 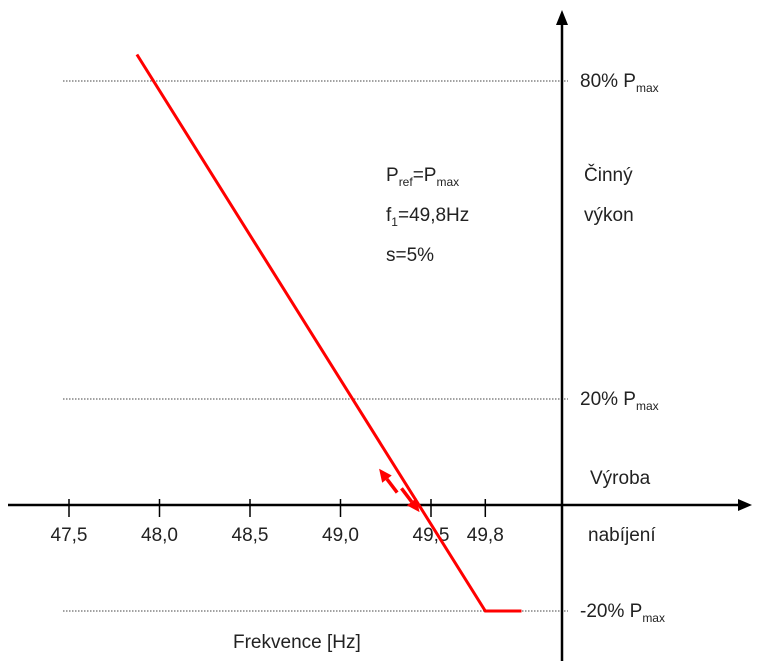 What do you see at coordinates (427, 217) in the screenshot?
I see `parameter-1: f1=49,8Hz` at bounding box center [427, 217].